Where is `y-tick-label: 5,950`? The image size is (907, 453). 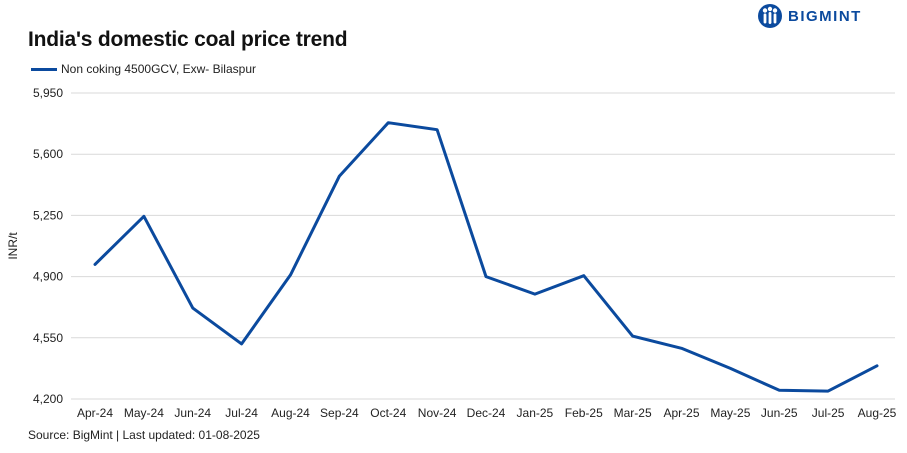 y-tick-label: 5,950 is located at coordinates (48, 93).